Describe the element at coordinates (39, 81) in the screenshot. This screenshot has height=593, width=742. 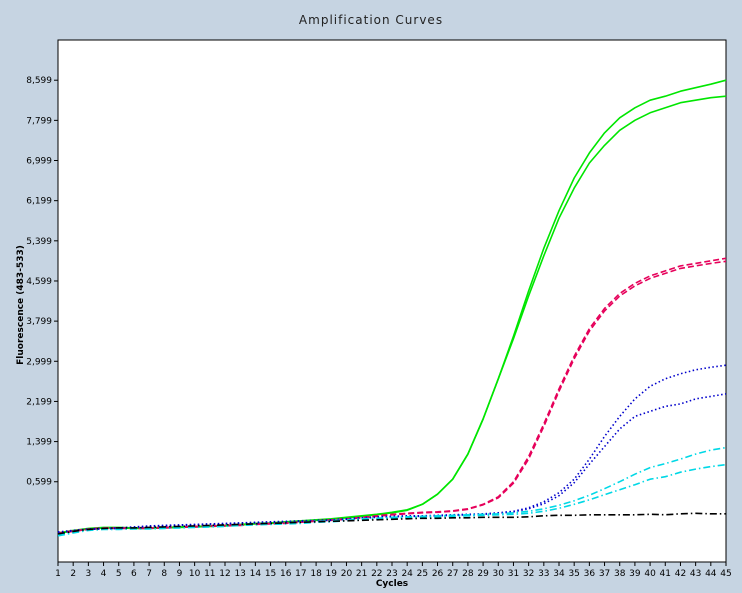
I see `y-tick-label: 8,599` at that location.